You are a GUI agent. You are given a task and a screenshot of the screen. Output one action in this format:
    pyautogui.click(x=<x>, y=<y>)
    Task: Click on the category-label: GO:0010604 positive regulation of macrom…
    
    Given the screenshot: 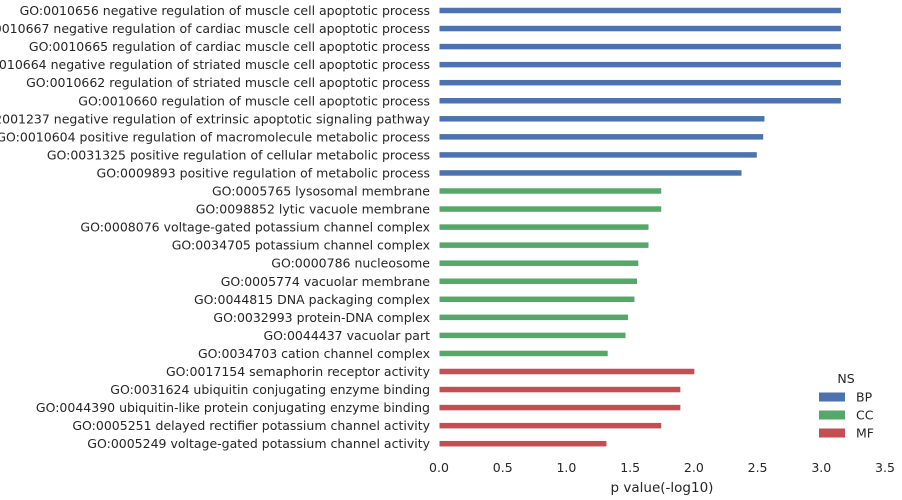 What is the action you would take?
    pyautogui.click(x=215, y=136)
    